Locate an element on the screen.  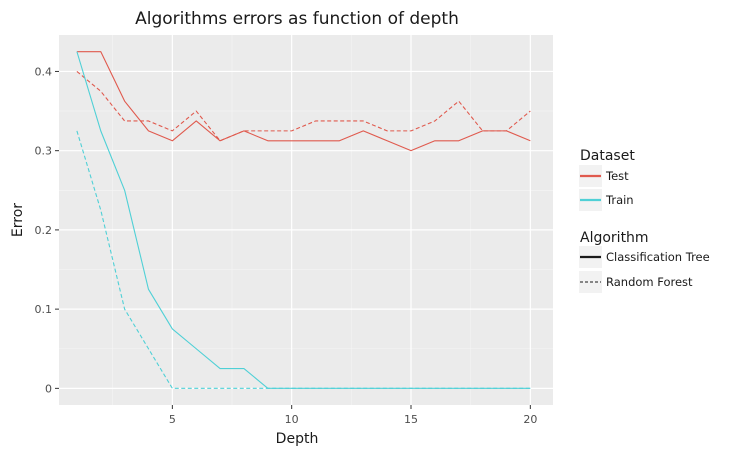
y-tick-label: 0 is located at coordinates (48, 388).